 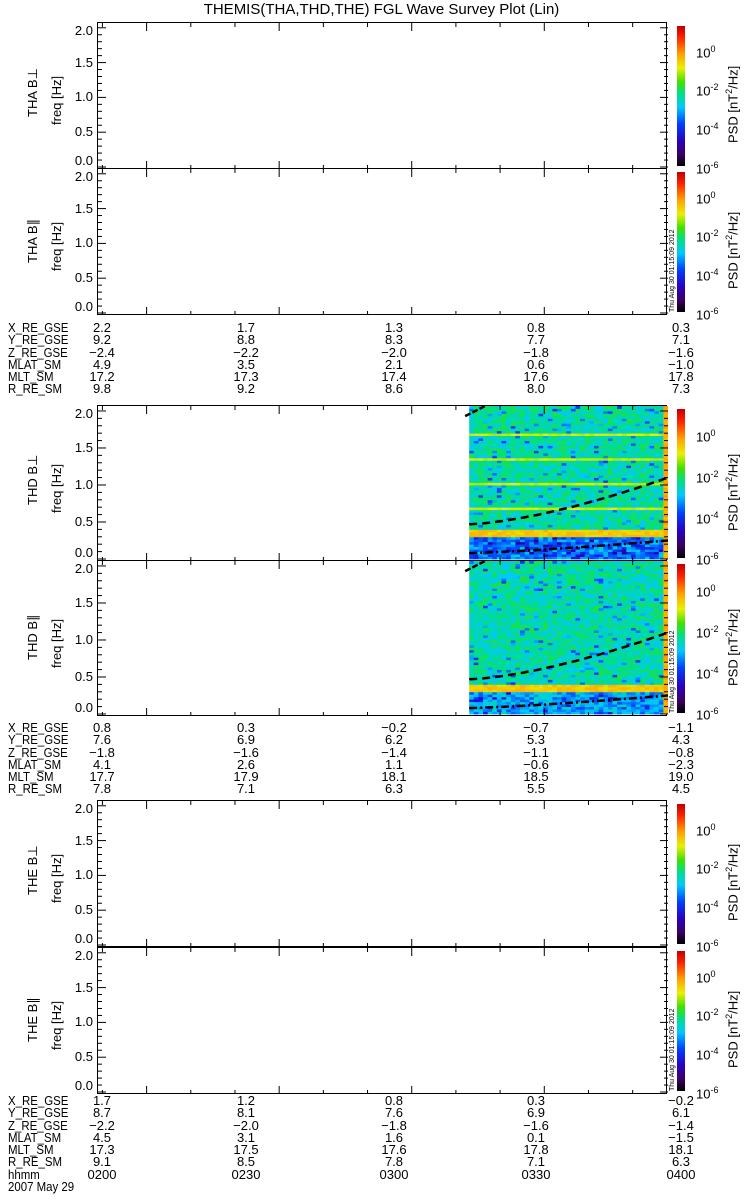 What do you see at coordinates (733, 465) in the screenshot?
I see `colorbar-label-suffix: /Hz]` at bounding box center [733, 465].